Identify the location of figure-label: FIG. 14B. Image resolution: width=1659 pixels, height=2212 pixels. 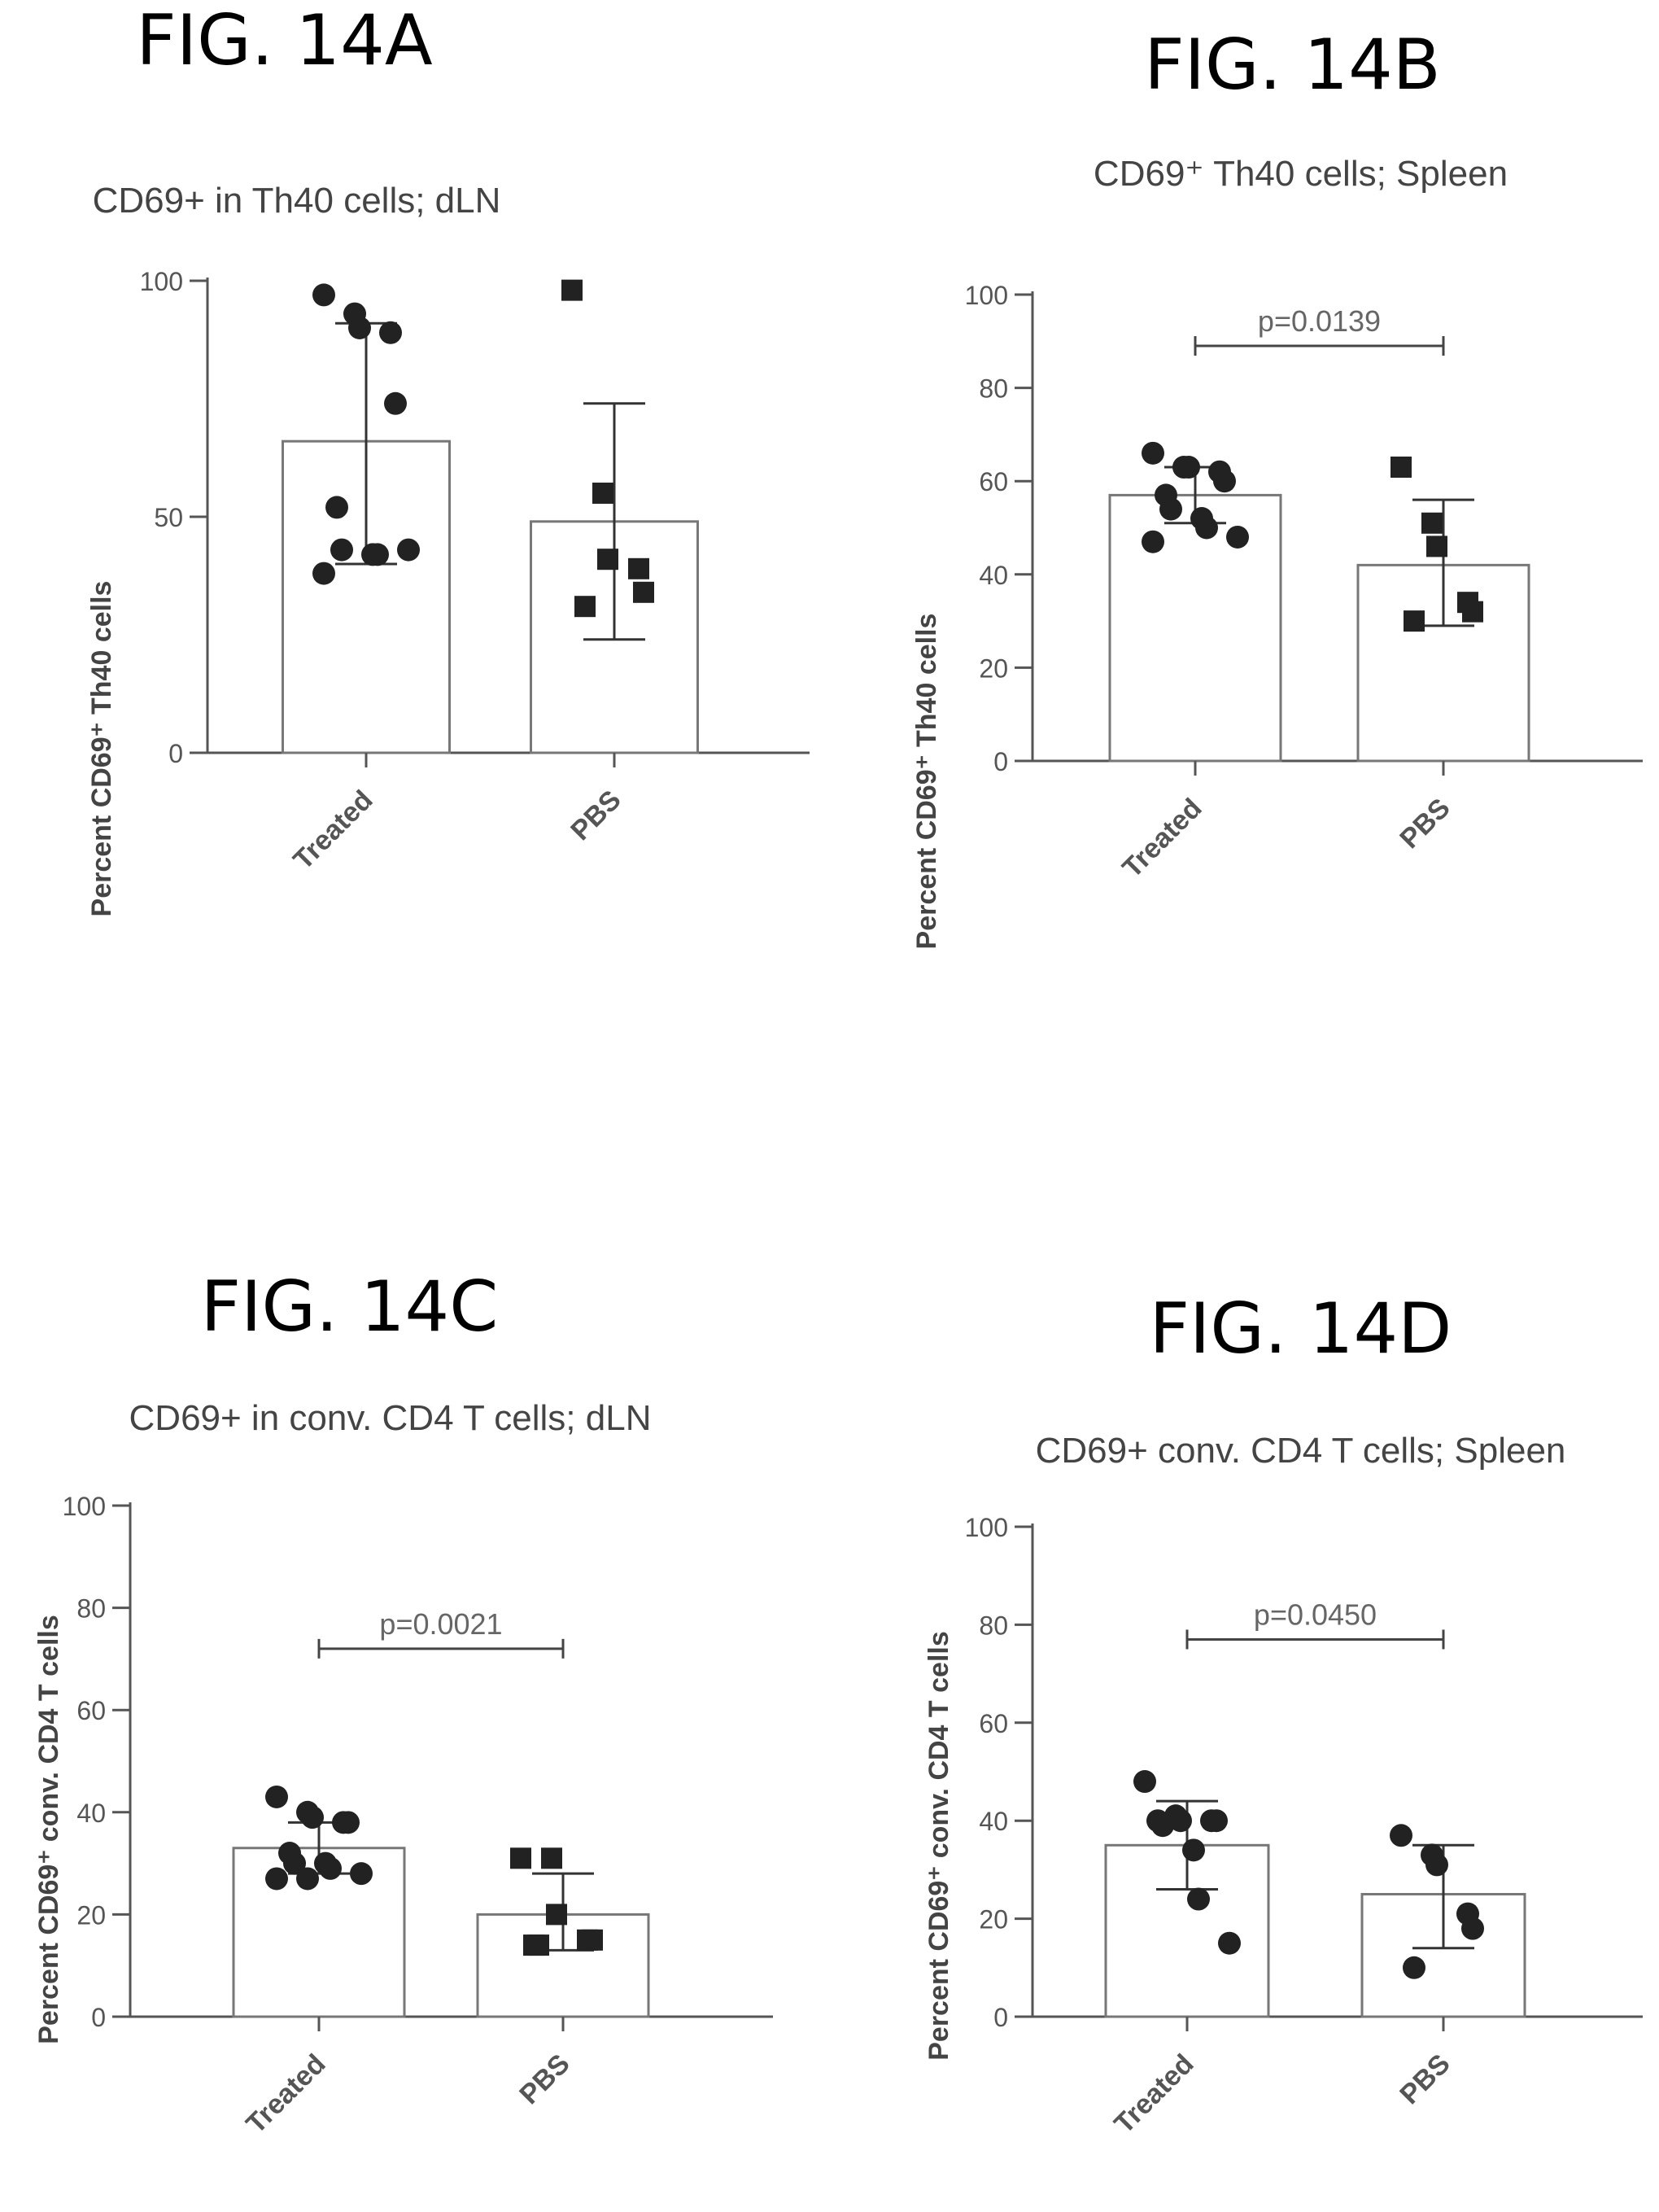
(1292, 65).